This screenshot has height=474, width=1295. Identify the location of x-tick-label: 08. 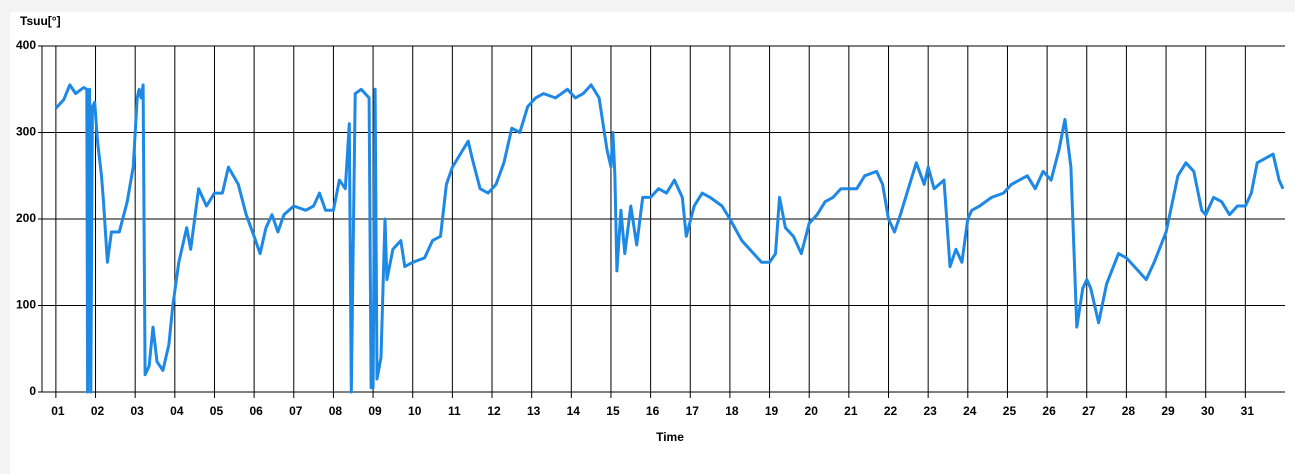
(336, 411).